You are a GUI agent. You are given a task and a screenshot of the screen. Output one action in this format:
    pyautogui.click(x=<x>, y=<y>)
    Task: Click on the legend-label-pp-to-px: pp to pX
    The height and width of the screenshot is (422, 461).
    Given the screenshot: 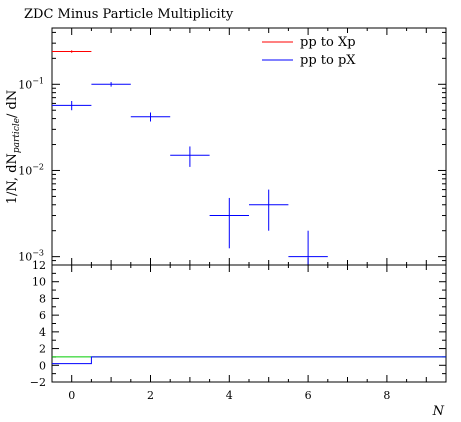 What is the action you would take?
    pyautogui.click(x=328, y=60)
    